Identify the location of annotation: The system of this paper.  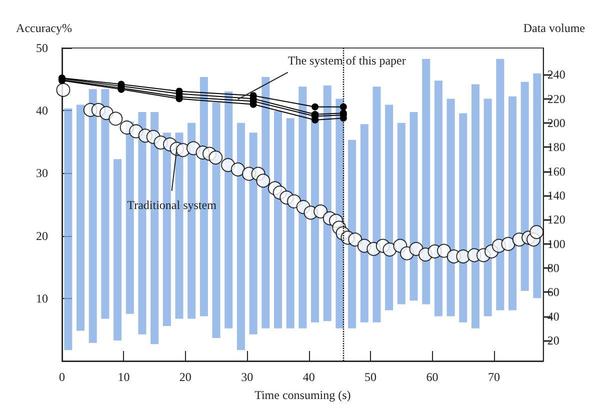
(347, 60).